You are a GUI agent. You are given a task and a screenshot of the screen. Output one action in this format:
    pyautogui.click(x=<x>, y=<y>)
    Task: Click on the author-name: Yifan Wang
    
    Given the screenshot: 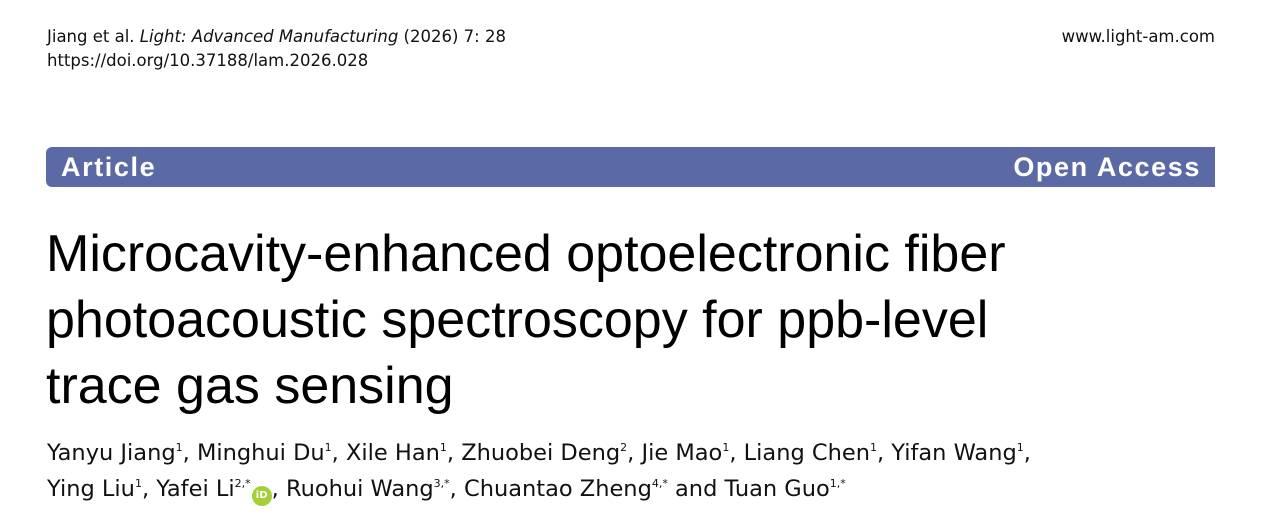 What is the action you would take?
    pyautogui.click(x=954, y=453)
    